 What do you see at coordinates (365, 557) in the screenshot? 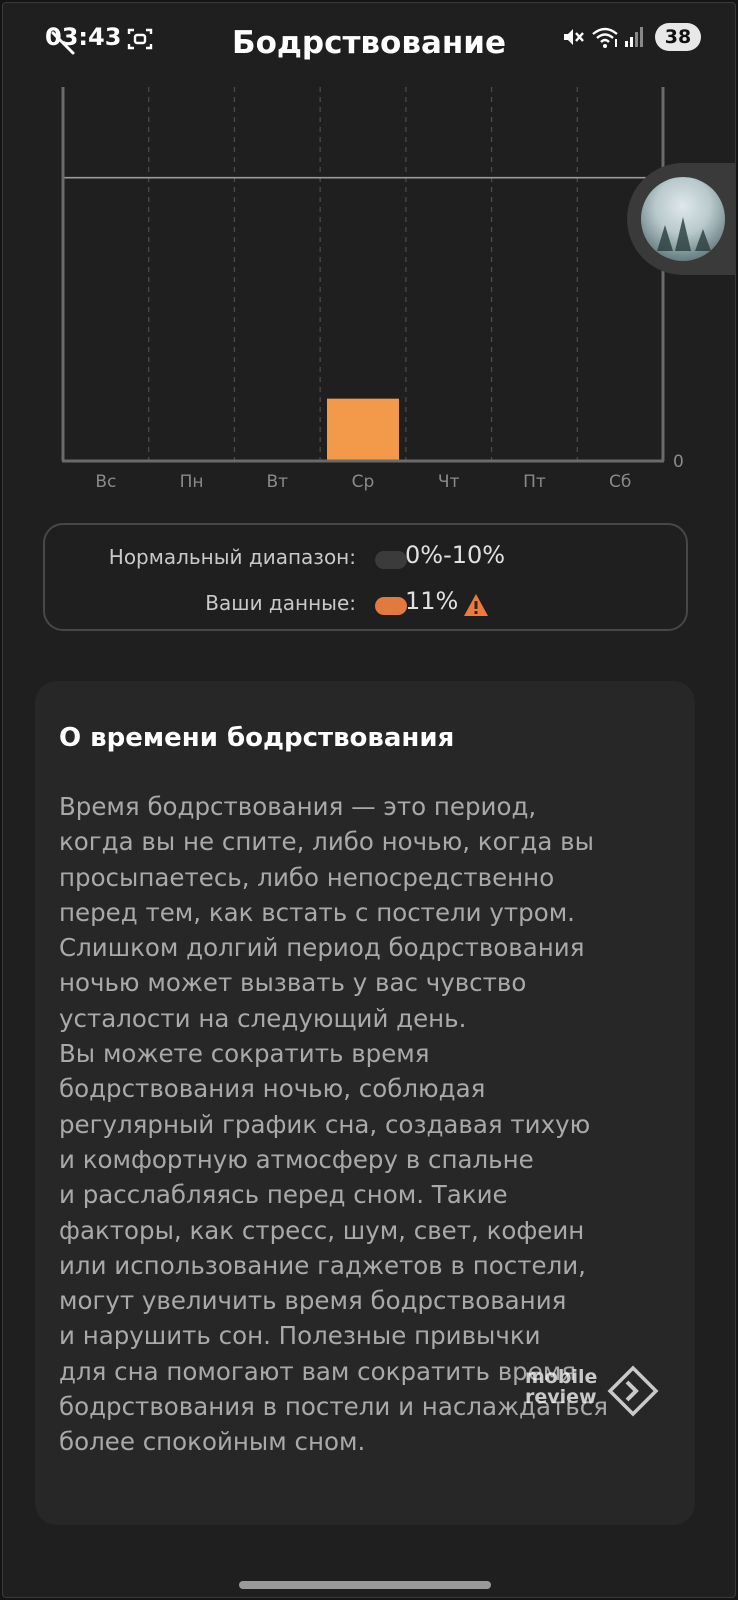
I see `legend-normal-row: Нормальный диапазон: 0%-10%` at bounding box center [365, 557].